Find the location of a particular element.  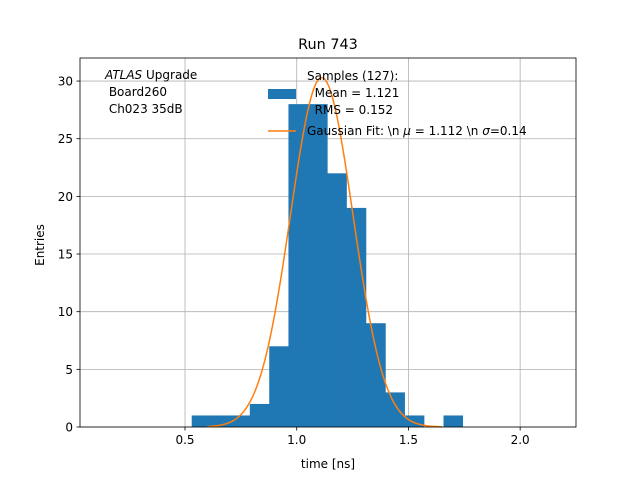

x-tick-label-1: 1.0 is located at coordinates (296, 440).